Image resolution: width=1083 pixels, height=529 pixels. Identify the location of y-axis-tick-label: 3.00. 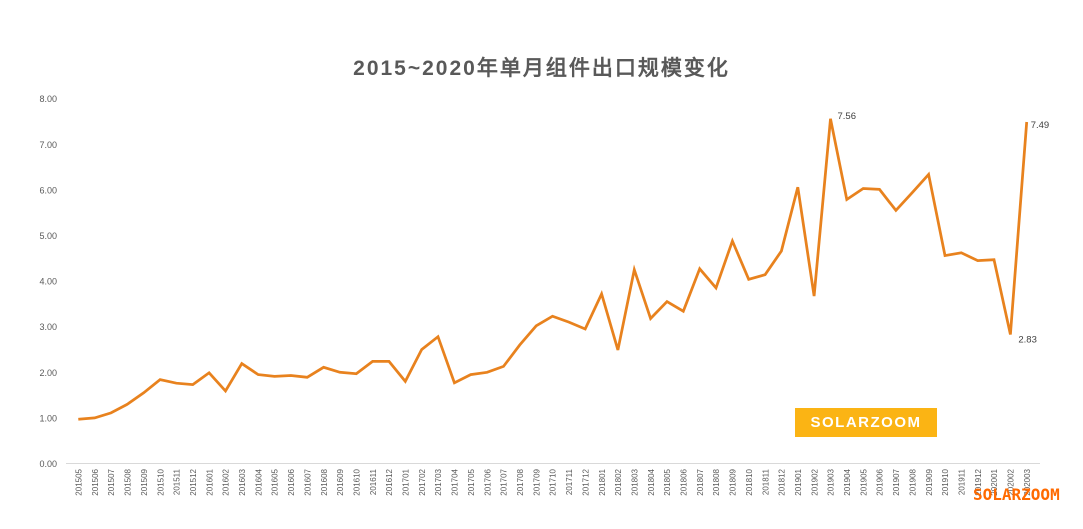
(48, 327).